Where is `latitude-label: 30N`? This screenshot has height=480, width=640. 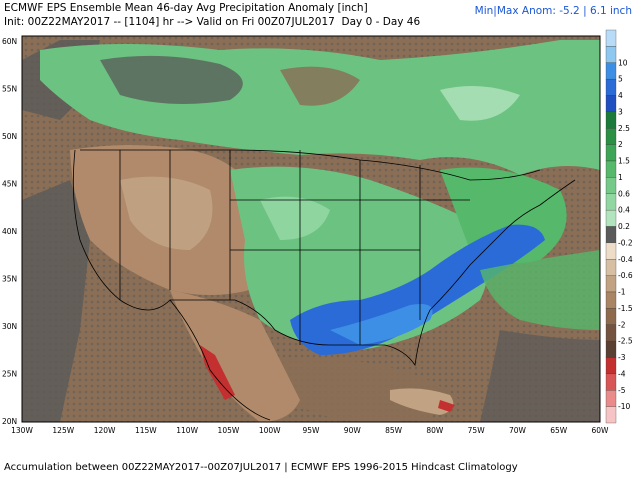
latitude-label: 30N is located at coordinates (9, 326).